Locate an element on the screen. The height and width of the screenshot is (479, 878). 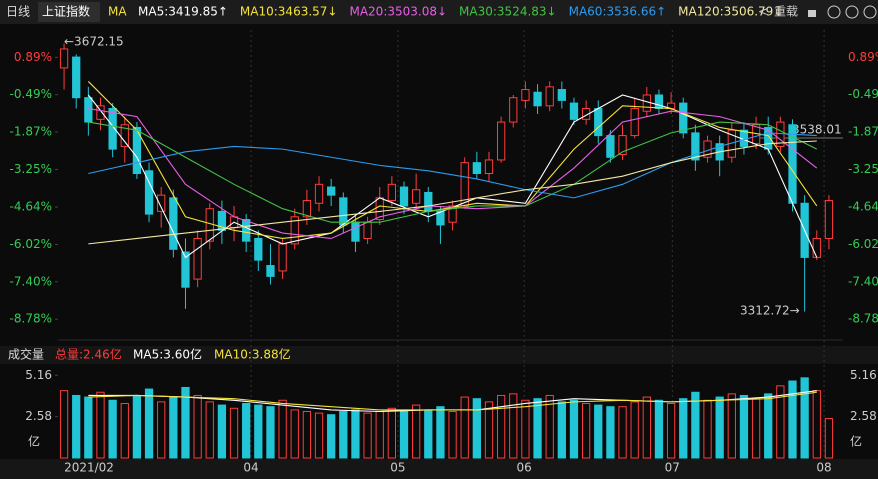
x-axis-bar is located at coordinates (439, 469).